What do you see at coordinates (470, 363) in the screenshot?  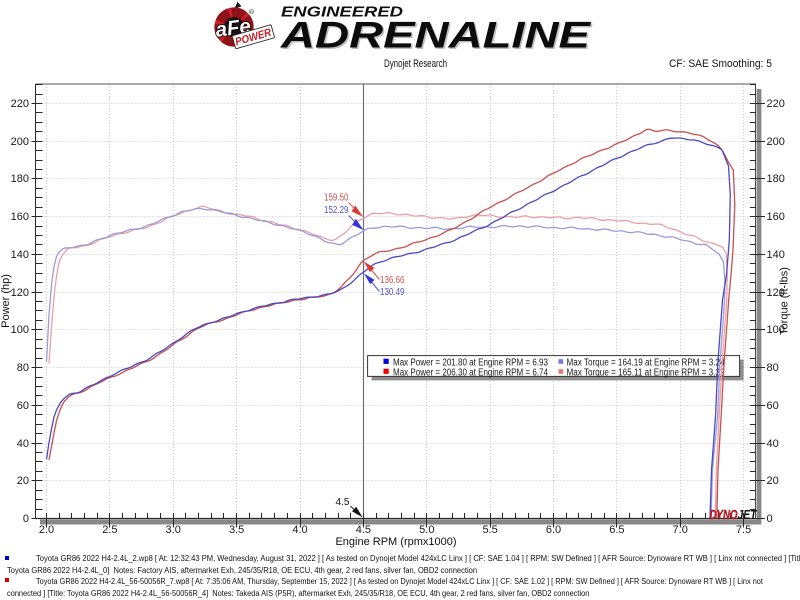 I see `svg-text:Max Power = 201.80 at Engine R: Max Power = 201.80 at Engine RPM = 6.93` at bounding box center [470, 363].